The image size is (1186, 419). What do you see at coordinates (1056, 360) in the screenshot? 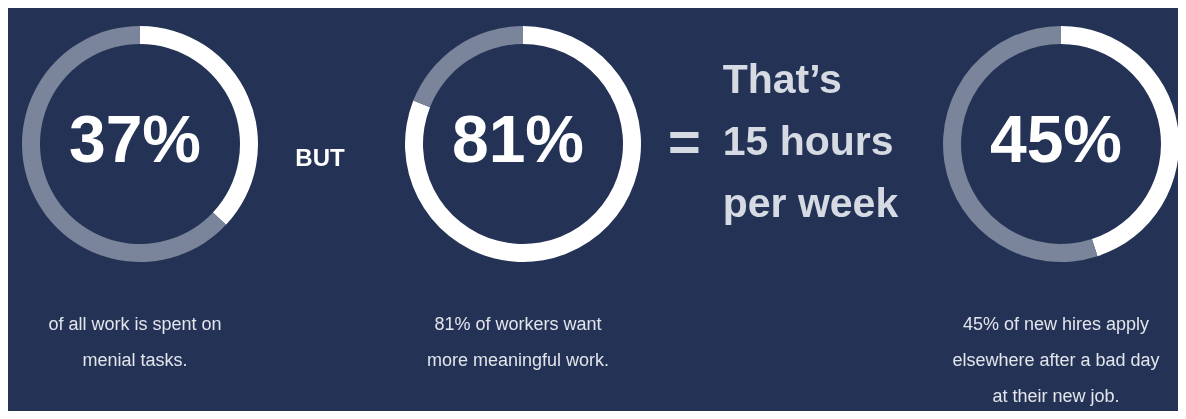
I see `text: 45% of new hires apply elsewhere after a bad day at their new job.` at bounding box center [1056, 360].